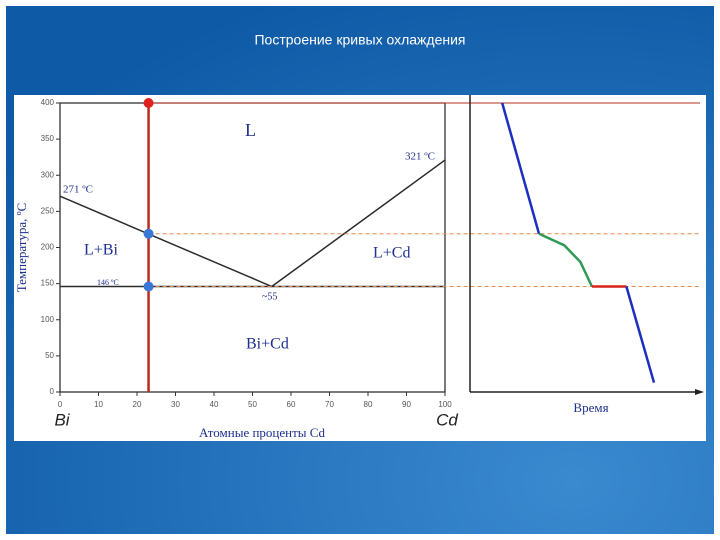  Describe the element at coordinates (48, 138) in the screenshot. I see `y-tick-label: 350` at that location.